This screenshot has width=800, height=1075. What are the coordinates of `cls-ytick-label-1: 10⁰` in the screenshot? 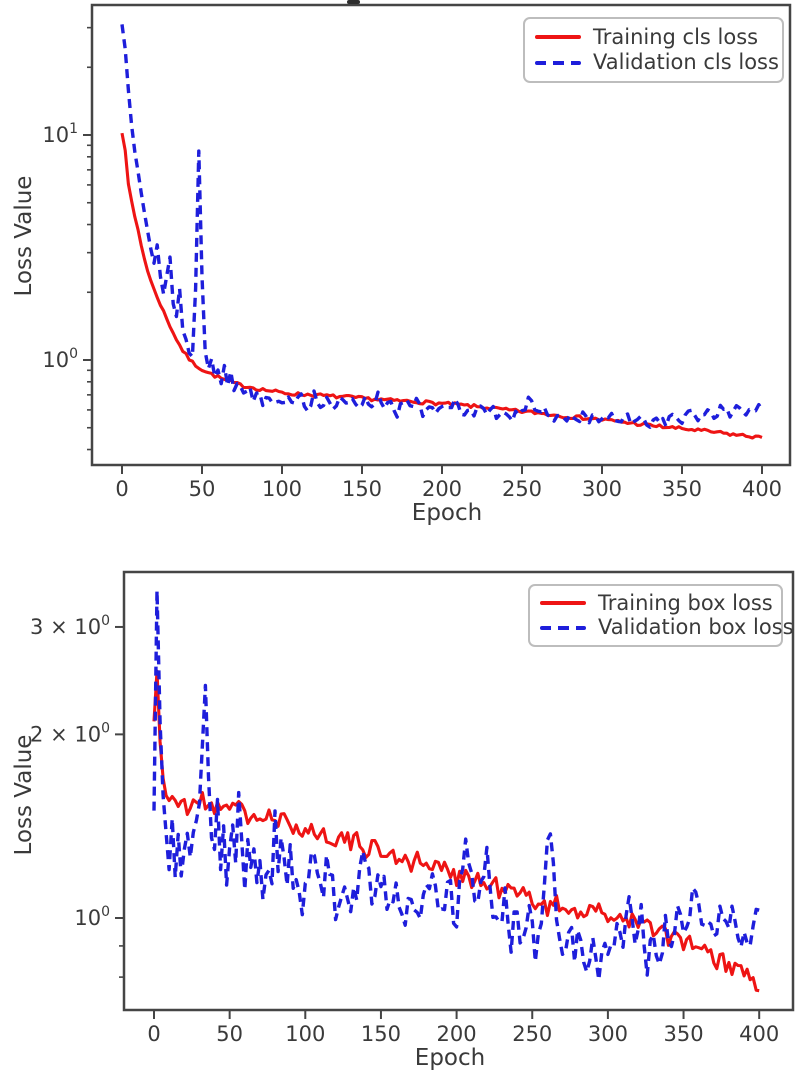 It's located at (60, 359).